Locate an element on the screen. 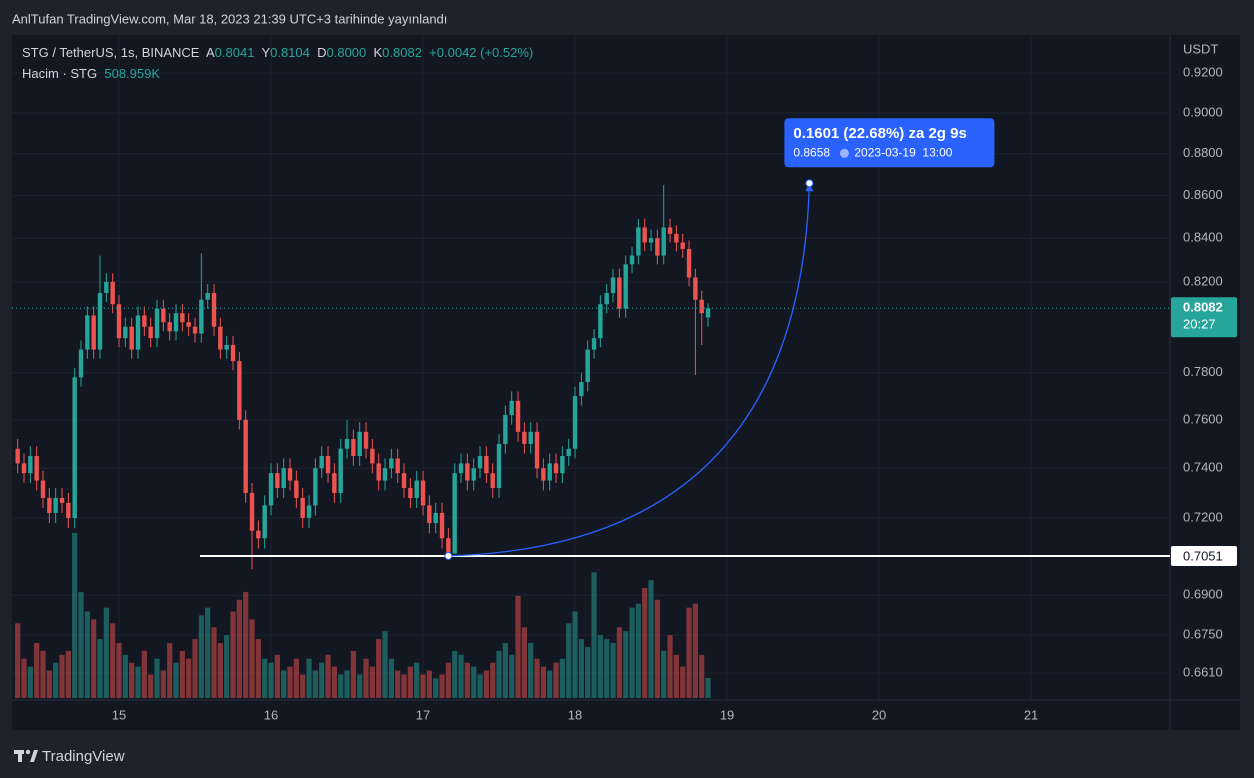  ohlc-letter: A is located at coordinates (210, 52).